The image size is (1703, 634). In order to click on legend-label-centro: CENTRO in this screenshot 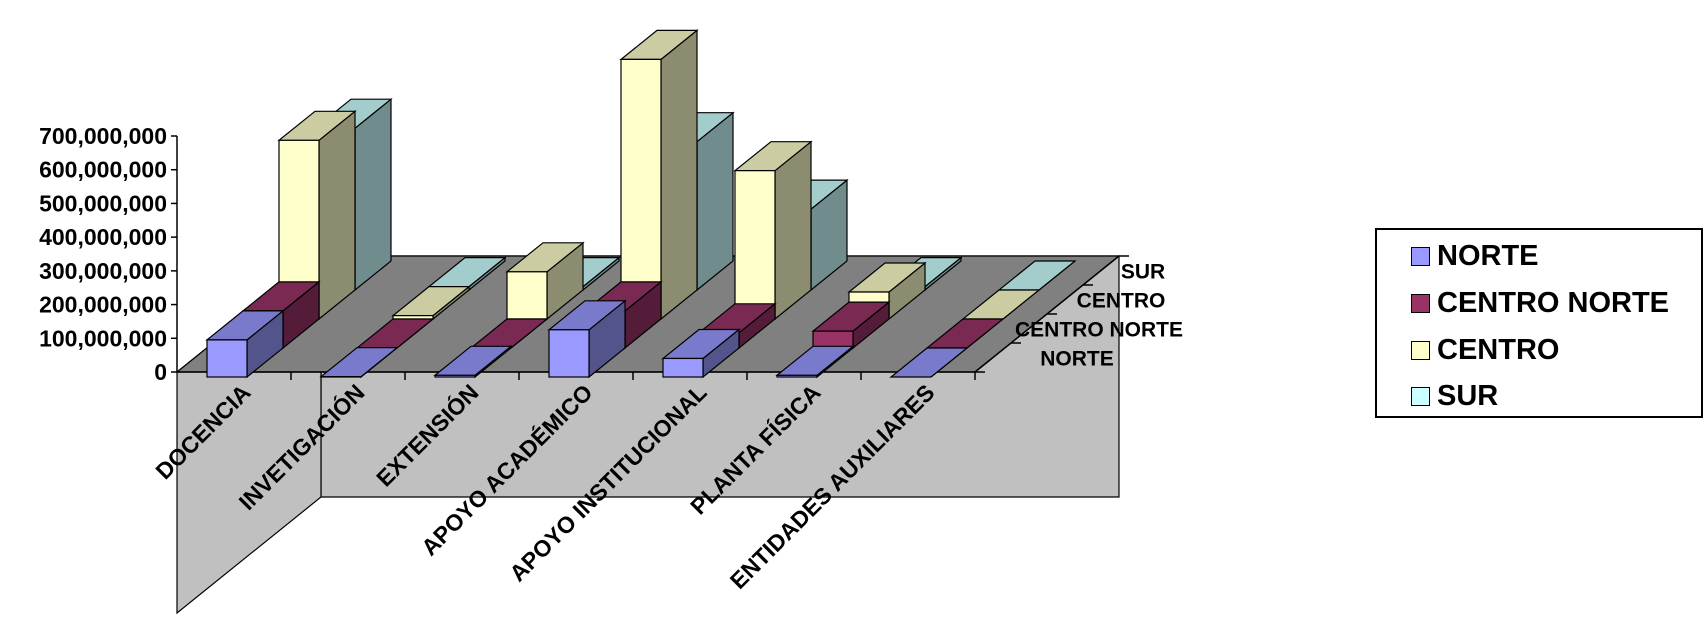, I will do `click(1498, 349)`.